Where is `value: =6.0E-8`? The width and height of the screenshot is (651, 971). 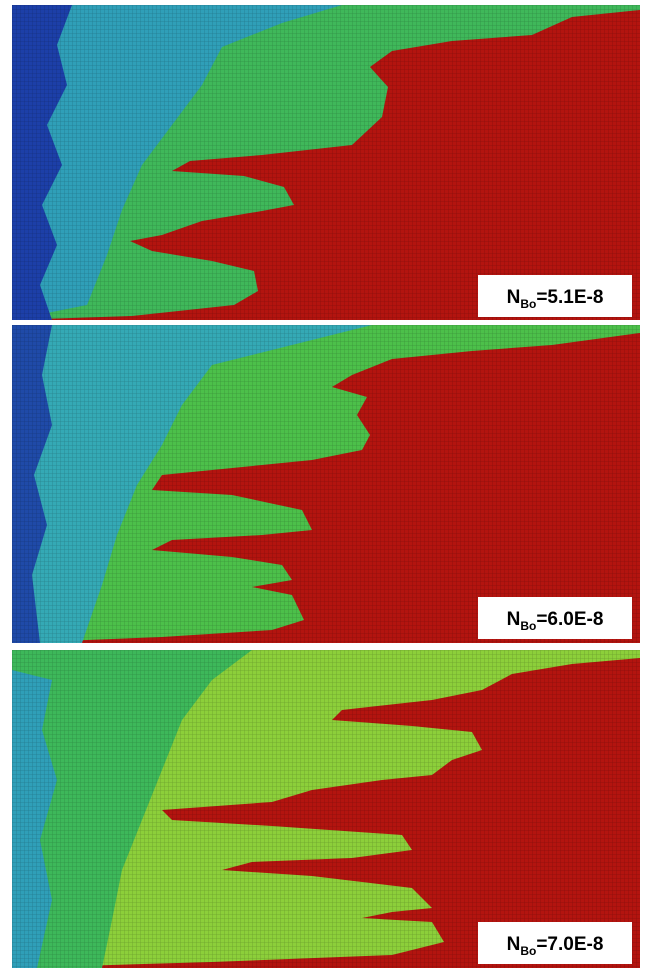
value: =6.0E-8 is located at coordinates (569, 619).